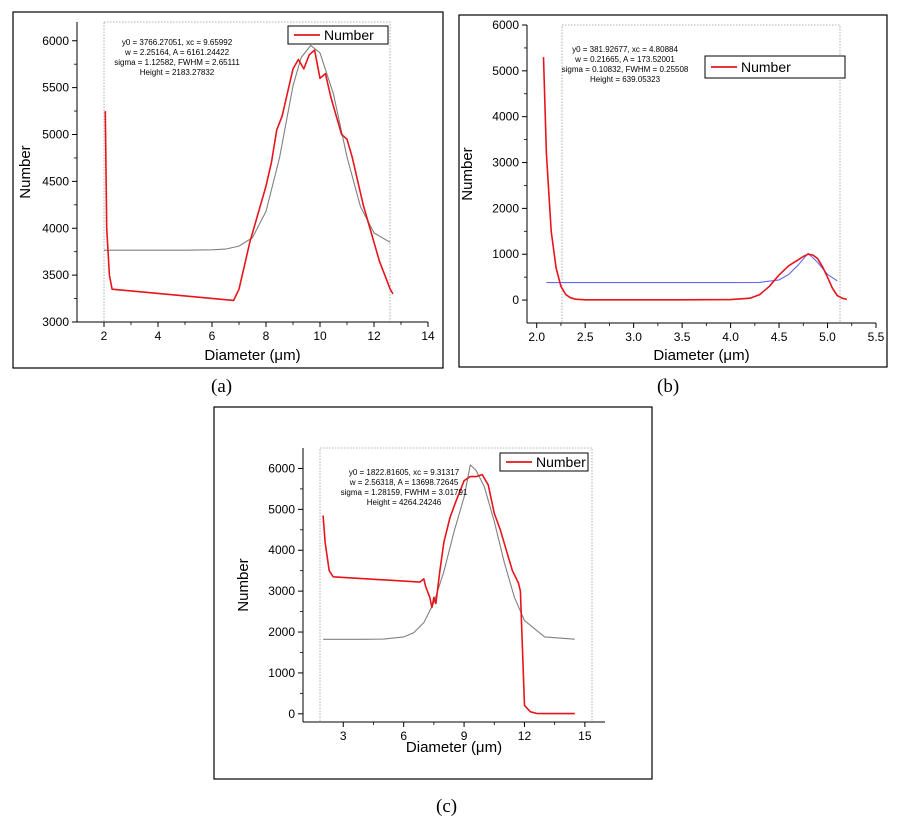 This screenshot has width=903, height=824. Describe the element at coordinates (104, 336) in the screenshot. I see `x-tick-label: 2` at that location.